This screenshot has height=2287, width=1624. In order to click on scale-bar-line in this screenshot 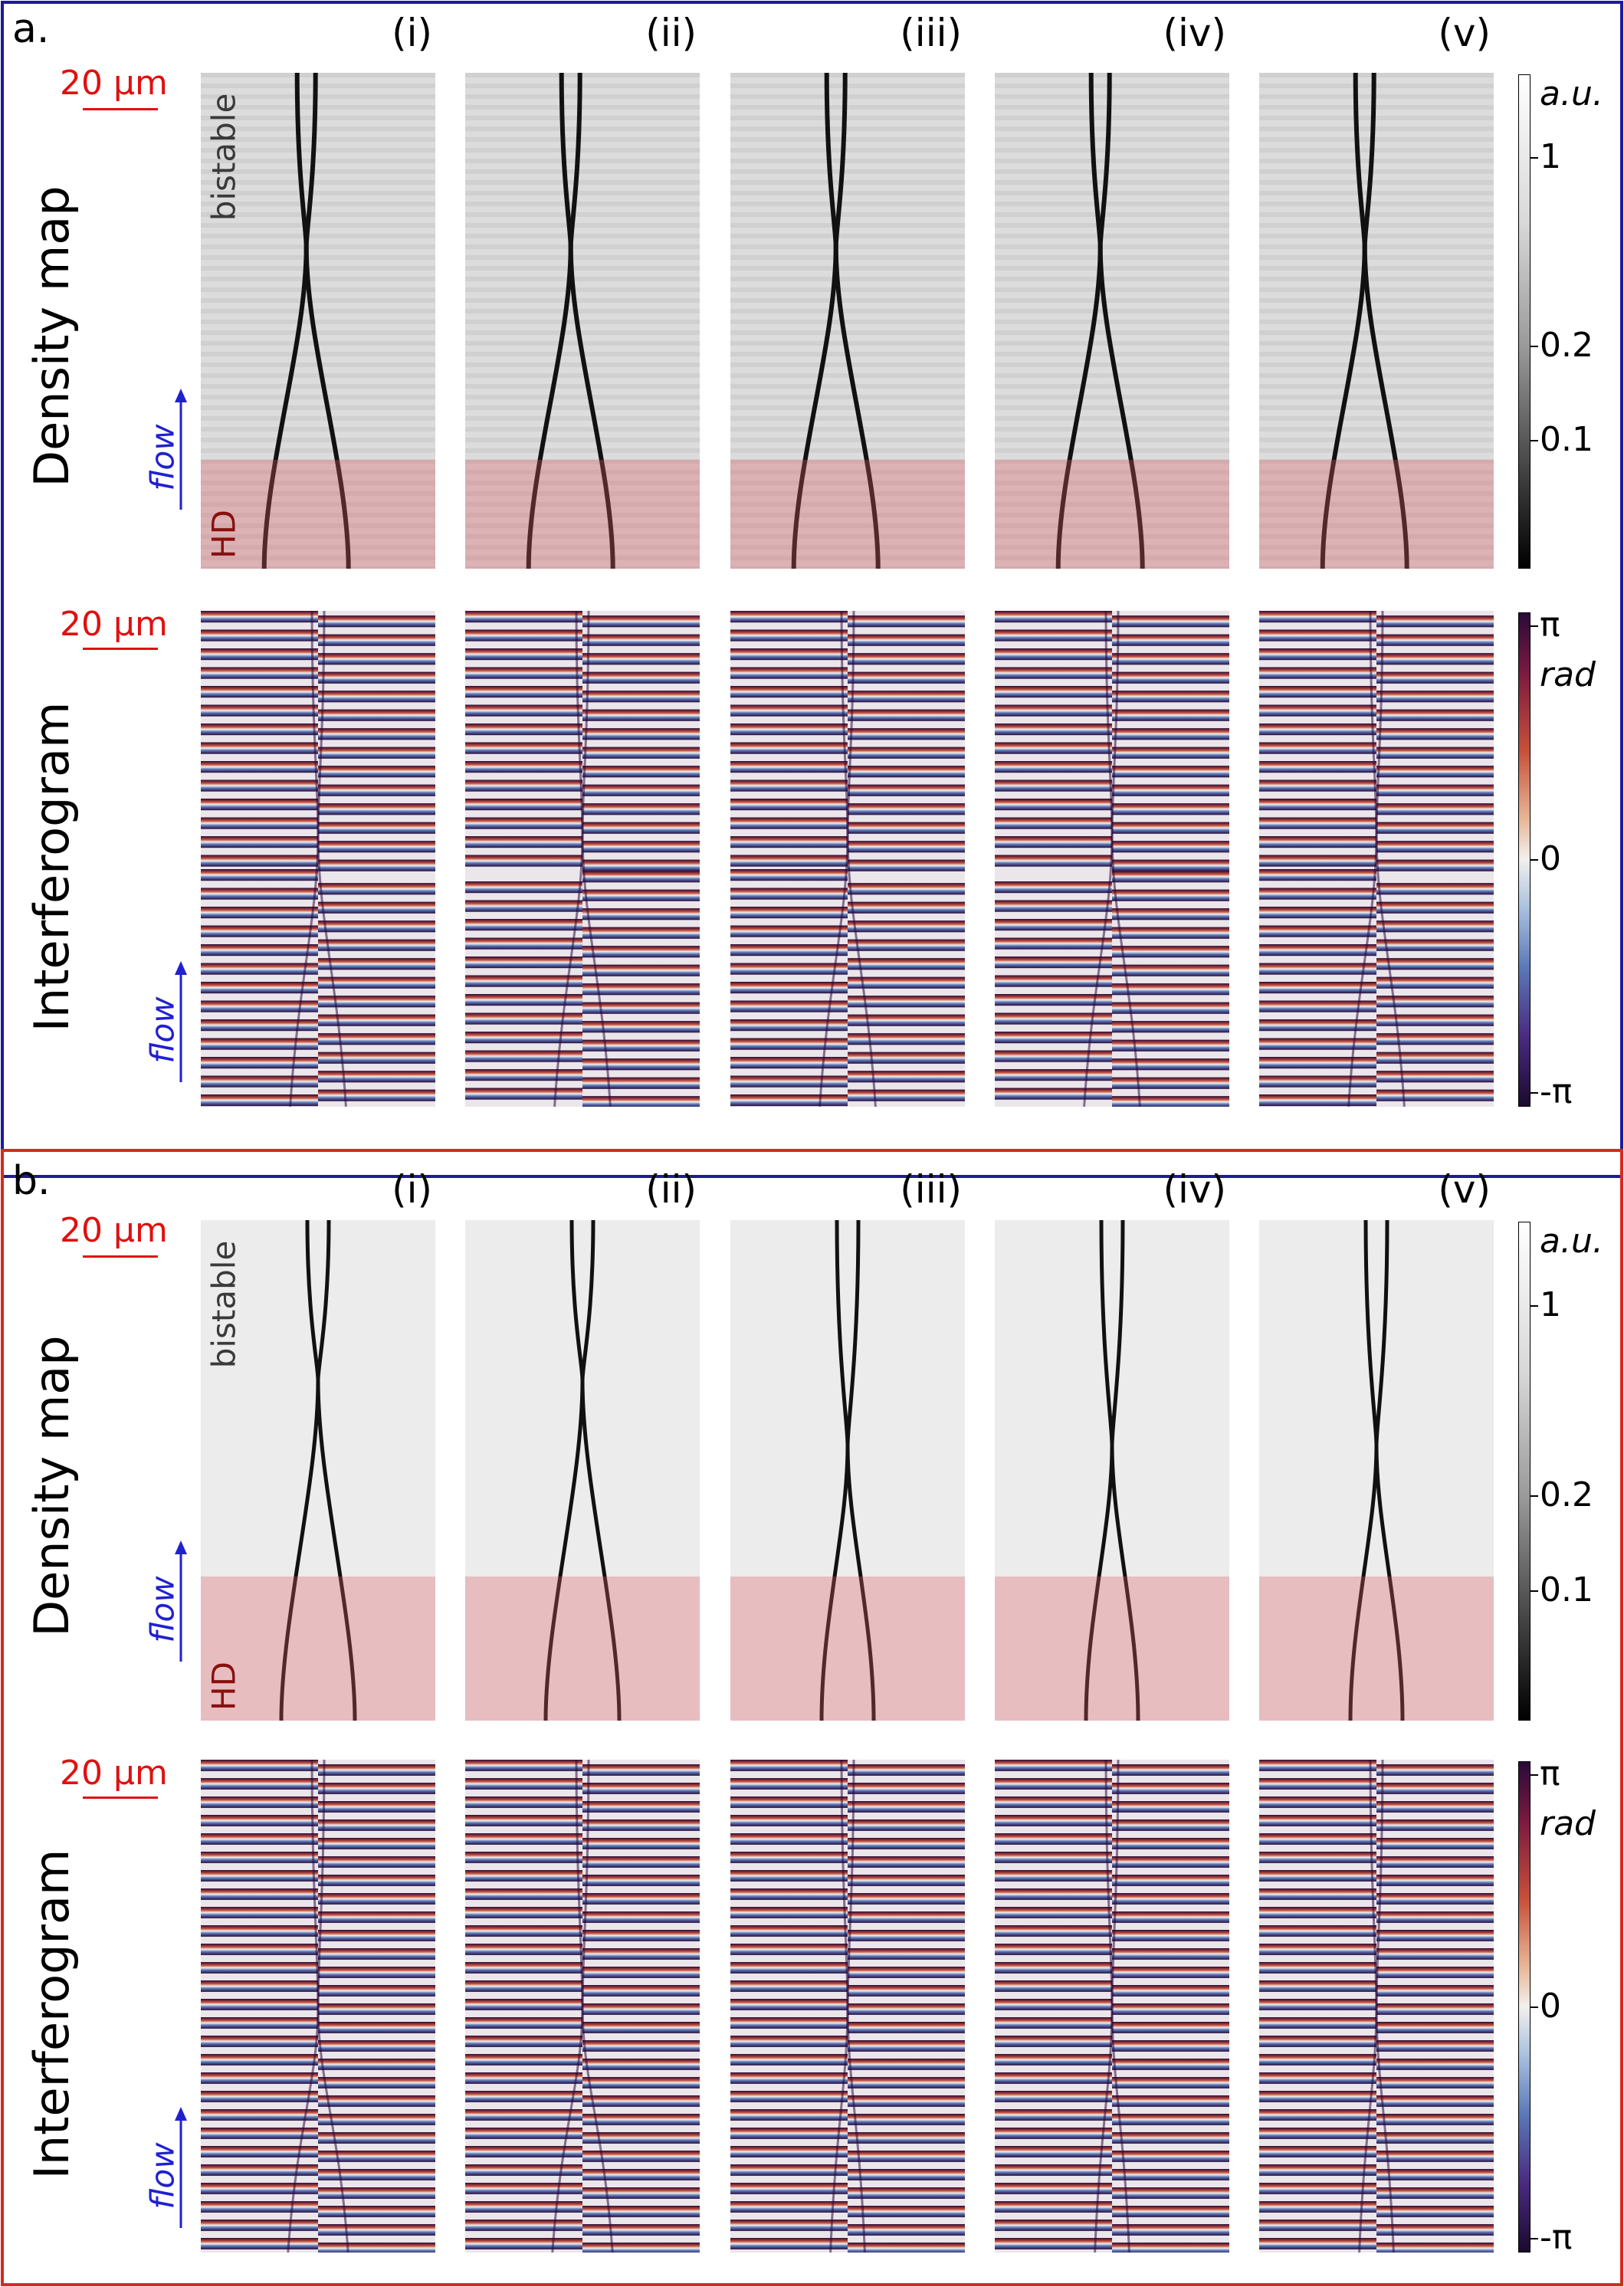, I will do `click(120, 1797)`.